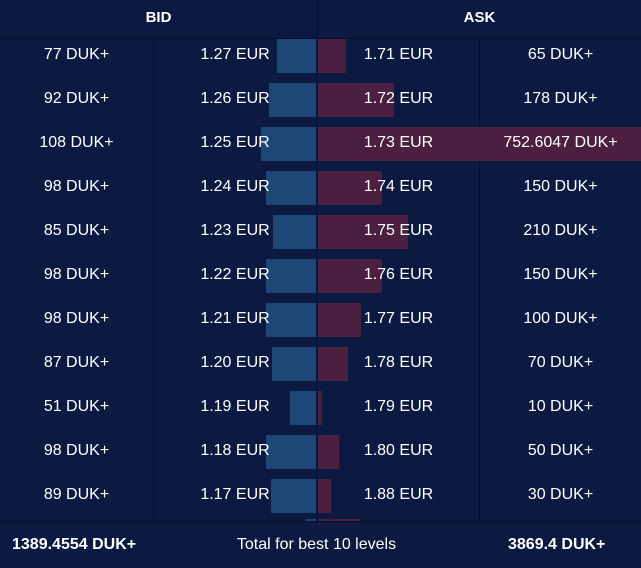 The height and width of the screenshot is (568, 641). I want to click on order-book-row: 51 DUK+ 1.19 EUR 1.79 EUR 10 DUK+, so click(320, 413).